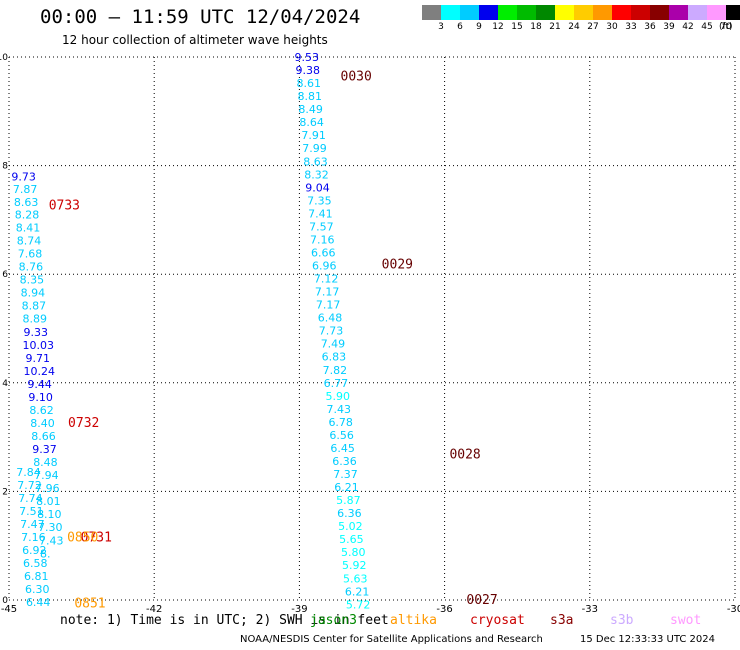 Image resolution: width=740 pixels, height=650 pixels. Describe the element at coordinates (89, 604) in the screenshot. I see `pass-time-label: 0851` at that location.